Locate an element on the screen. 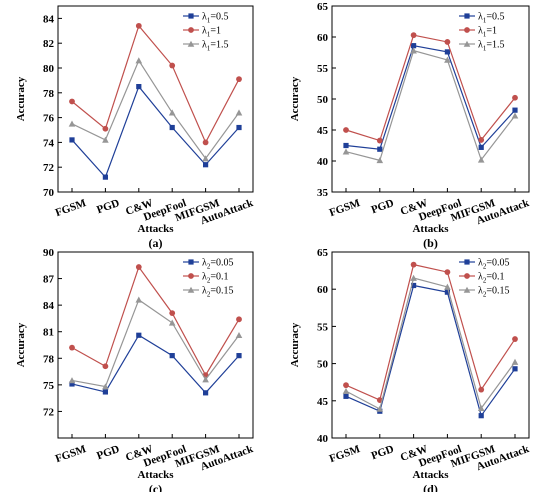 Image resolution: width=550 pixels, height=492 pixels. y-tick-label: 84 is located at coordinates (49, 306).